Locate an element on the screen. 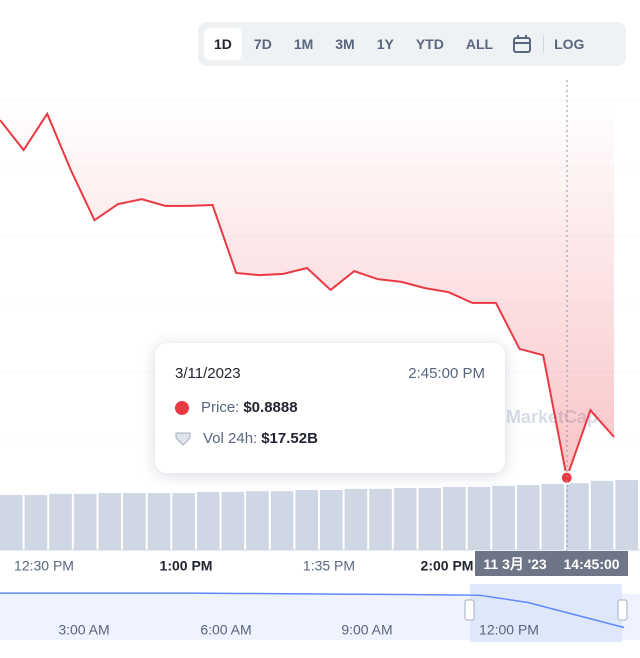 The image size is (640, 658). navigator-label: 12:00 PM is located at coordinates (509, 630).